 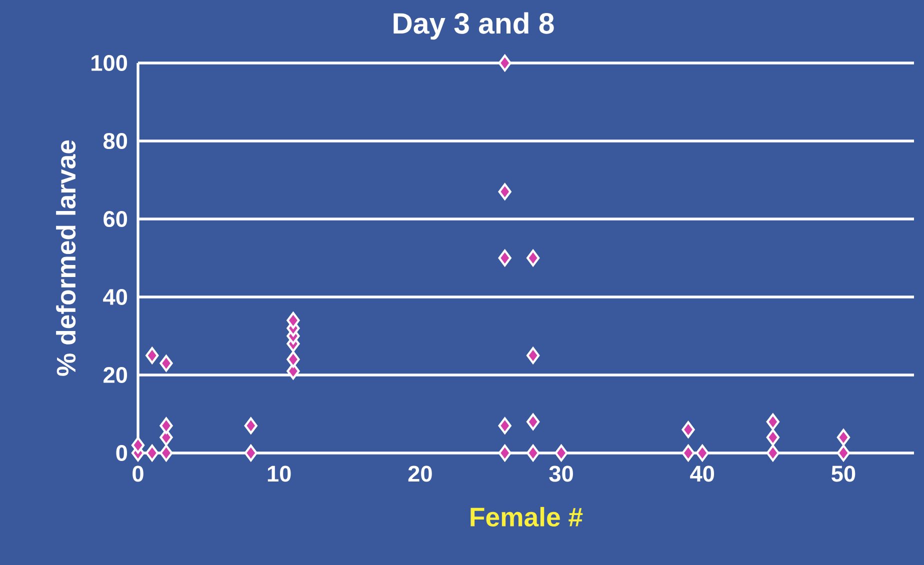 I want to click on x-tick-label: 50, so click(x=844, y=474).